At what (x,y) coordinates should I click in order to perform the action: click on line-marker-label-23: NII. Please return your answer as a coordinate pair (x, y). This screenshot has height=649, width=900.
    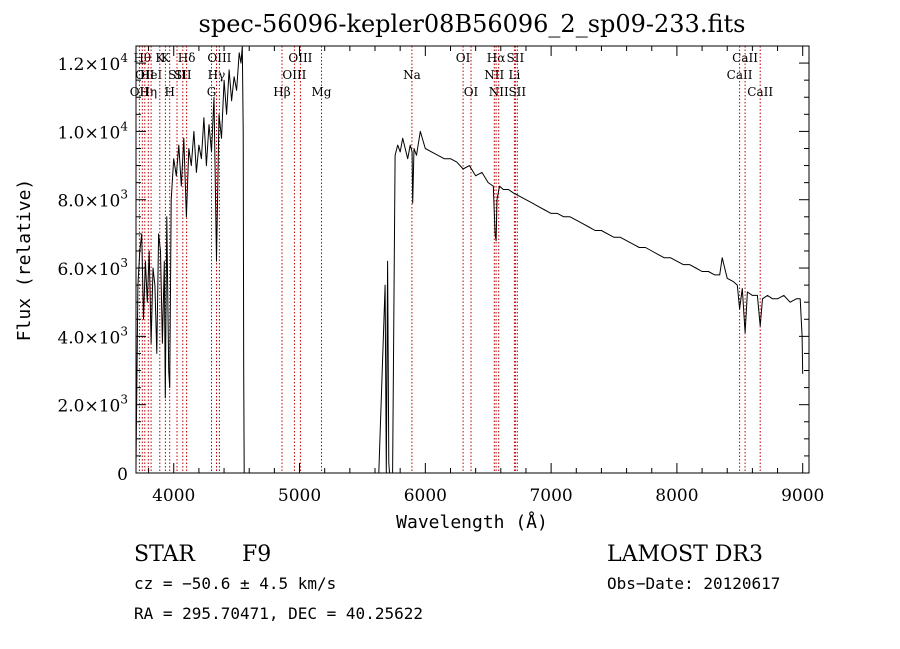
    Looking at the image, I should click on (499, 92).